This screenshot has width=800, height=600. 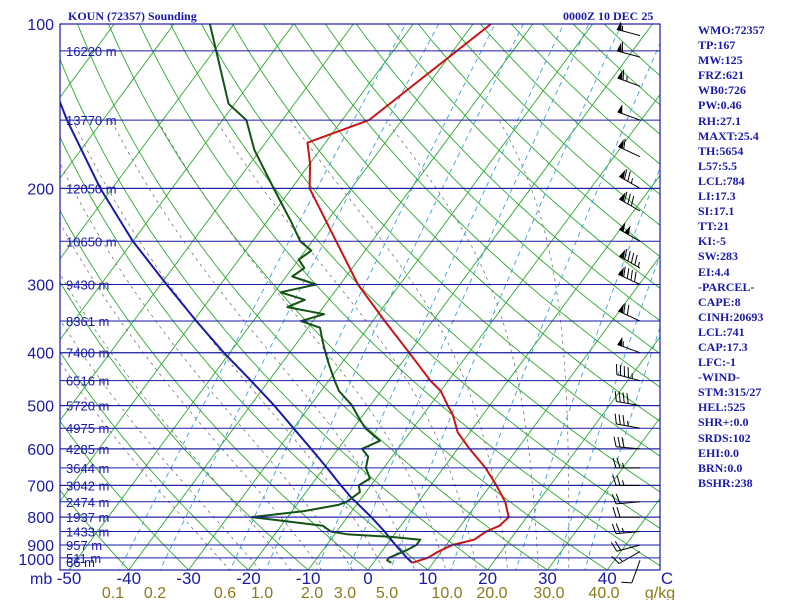 What do you see at coordinates (723, 346) in the screenshot?
I see `stat-line: CAP:17.3` at bounding box center [723, 346].